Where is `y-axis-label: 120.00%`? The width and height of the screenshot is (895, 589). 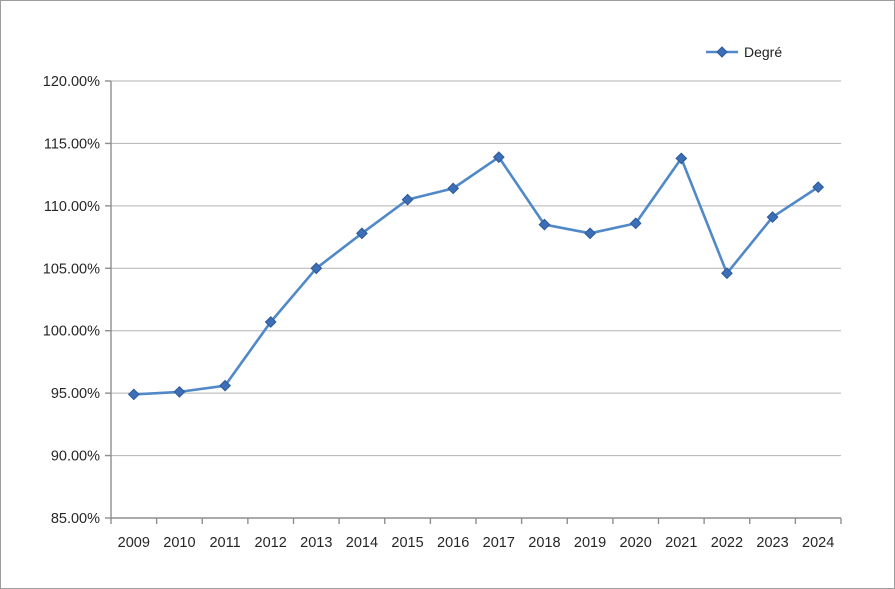
y-axis-label: 120.00% is located at coordinates (71, 82).